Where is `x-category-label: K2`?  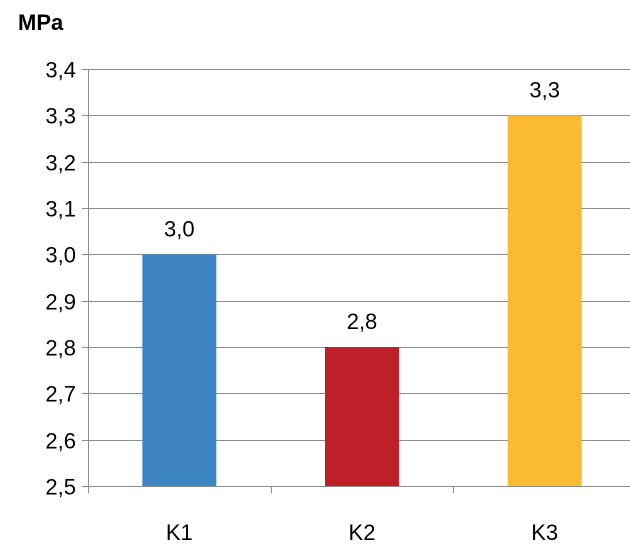 x-category-label: K2 is located at coordinates (362, 532).